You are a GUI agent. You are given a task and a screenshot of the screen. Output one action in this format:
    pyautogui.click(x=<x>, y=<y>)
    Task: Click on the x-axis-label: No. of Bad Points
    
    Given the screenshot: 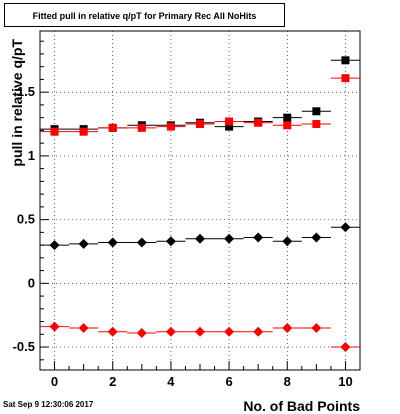 What is the action you would take?
    pyautogui.click(x=301, y=406)
    